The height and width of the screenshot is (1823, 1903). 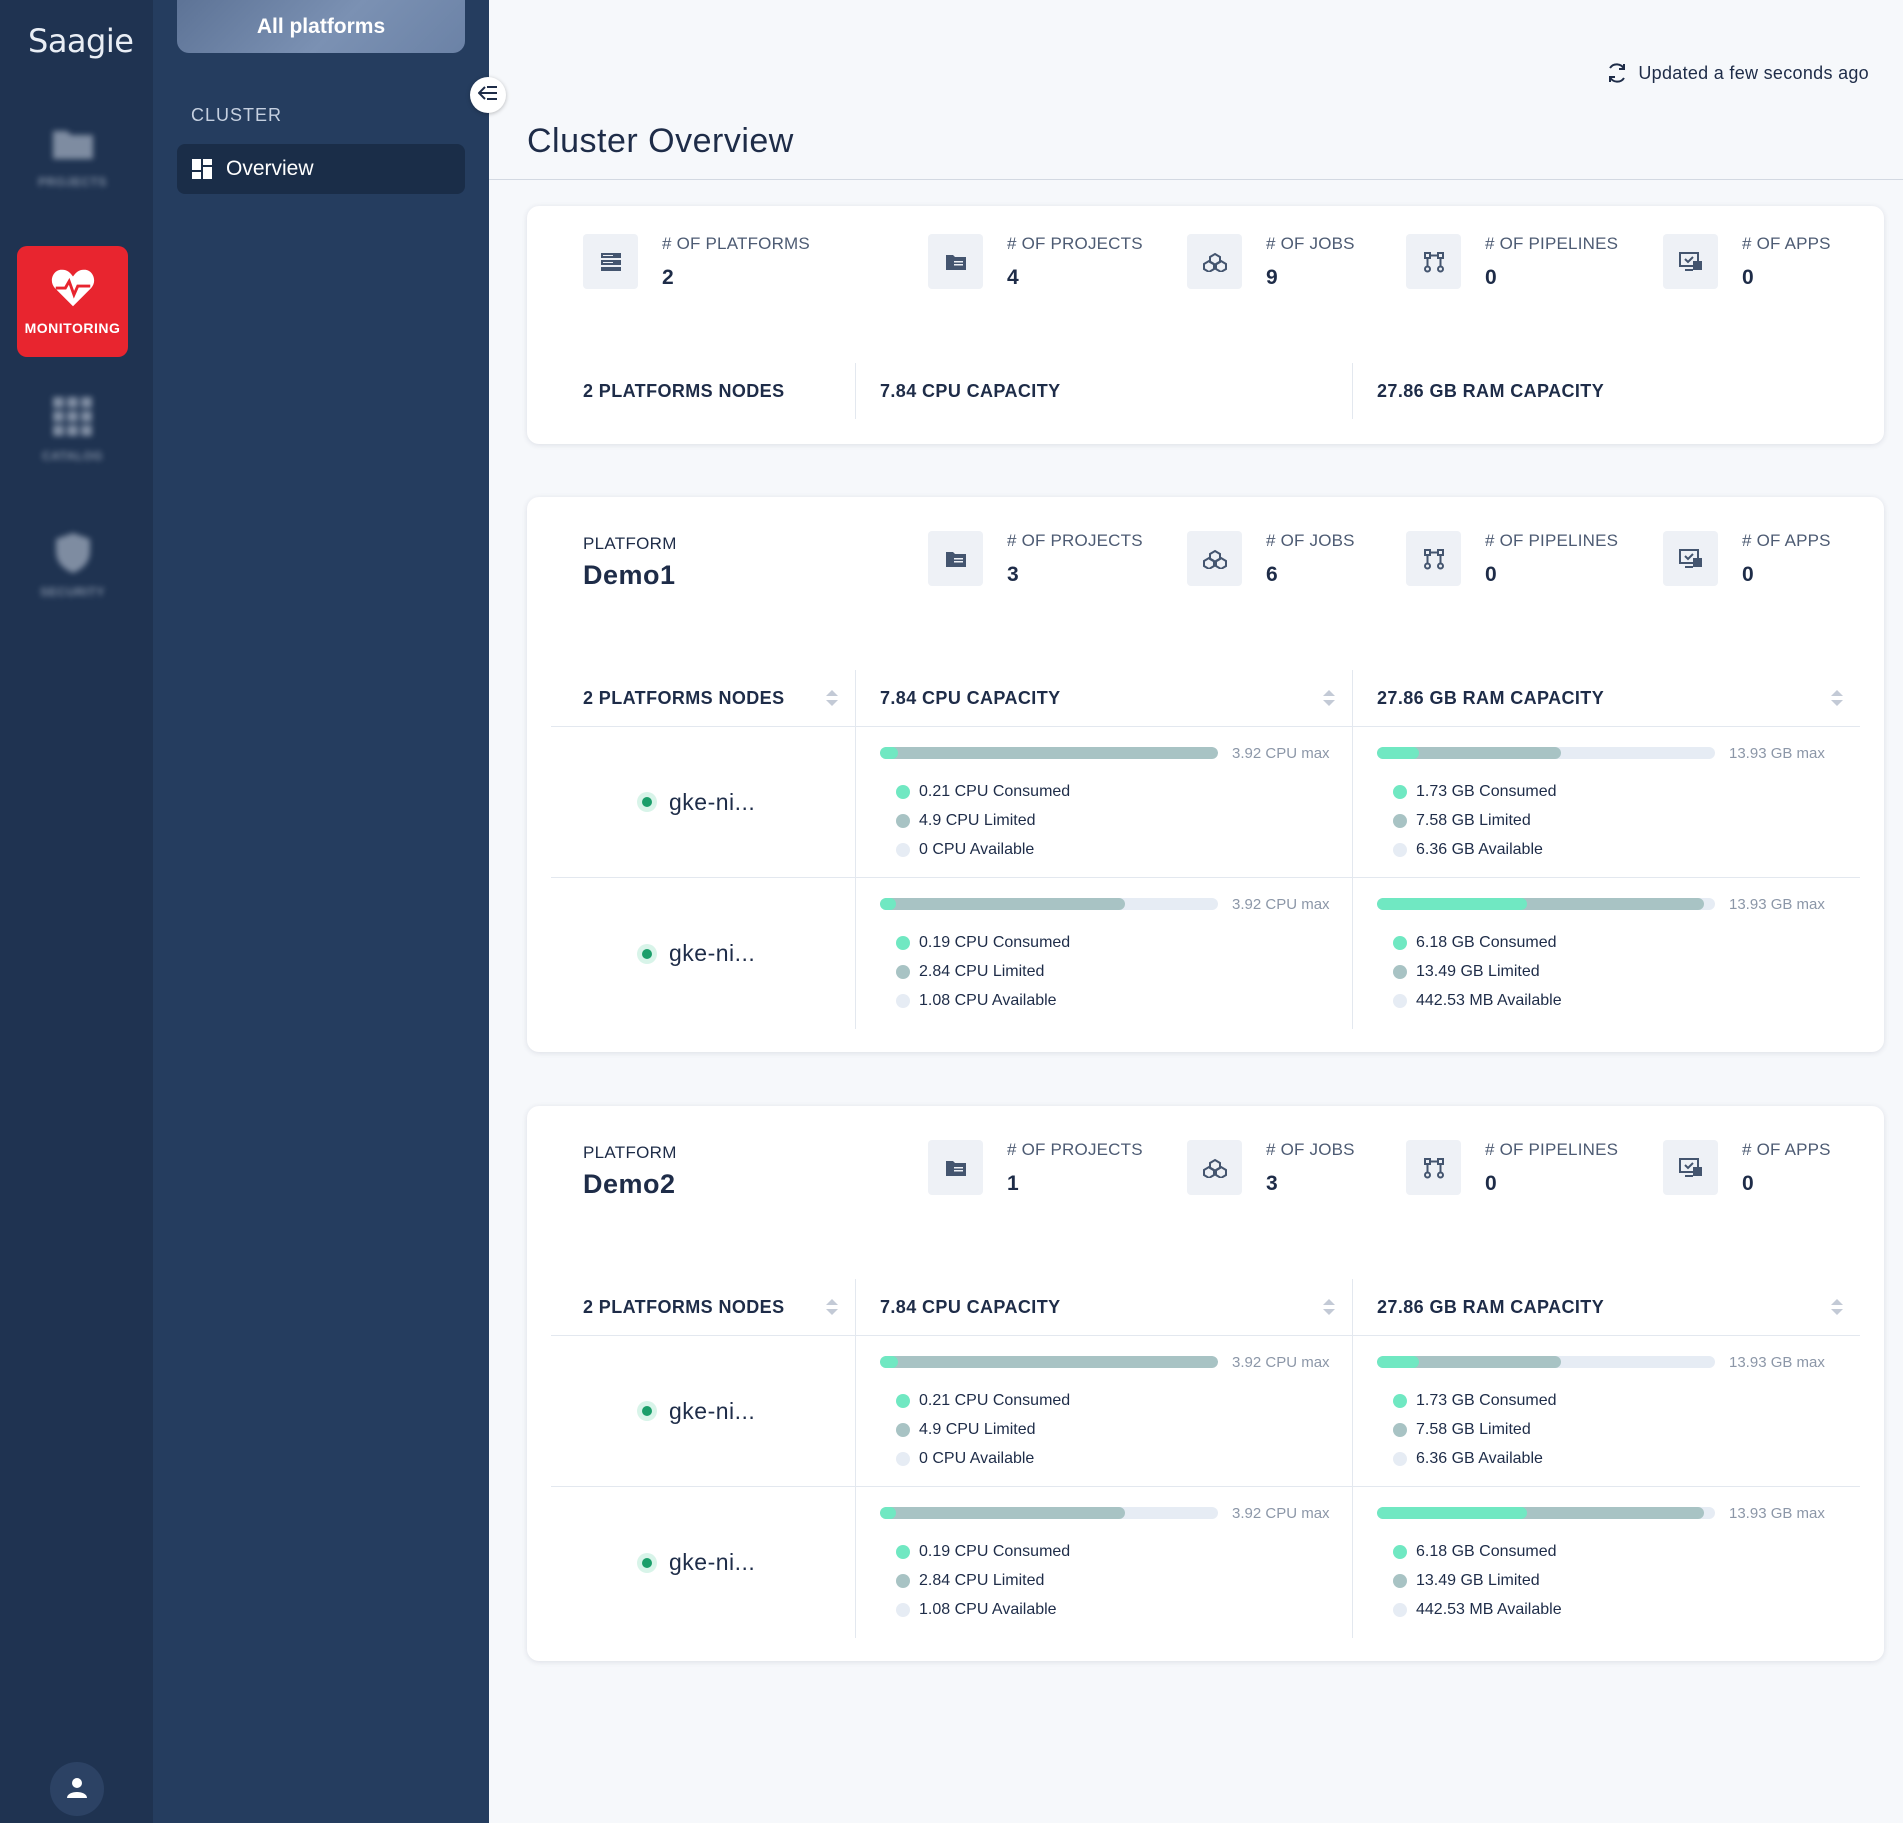 I want to click on stat-value: 3, so click(x=1013, y=574).